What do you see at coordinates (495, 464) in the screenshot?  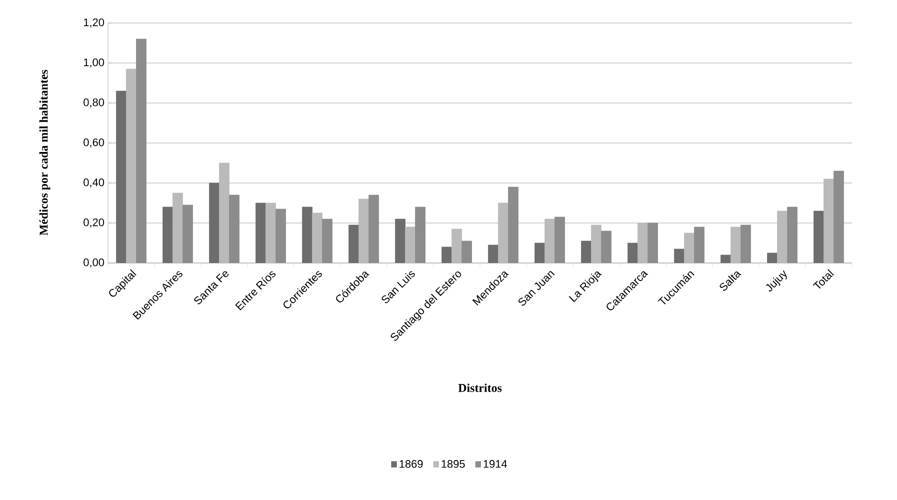 I see `legend-label: 1914` at bounding box center [495, 464].